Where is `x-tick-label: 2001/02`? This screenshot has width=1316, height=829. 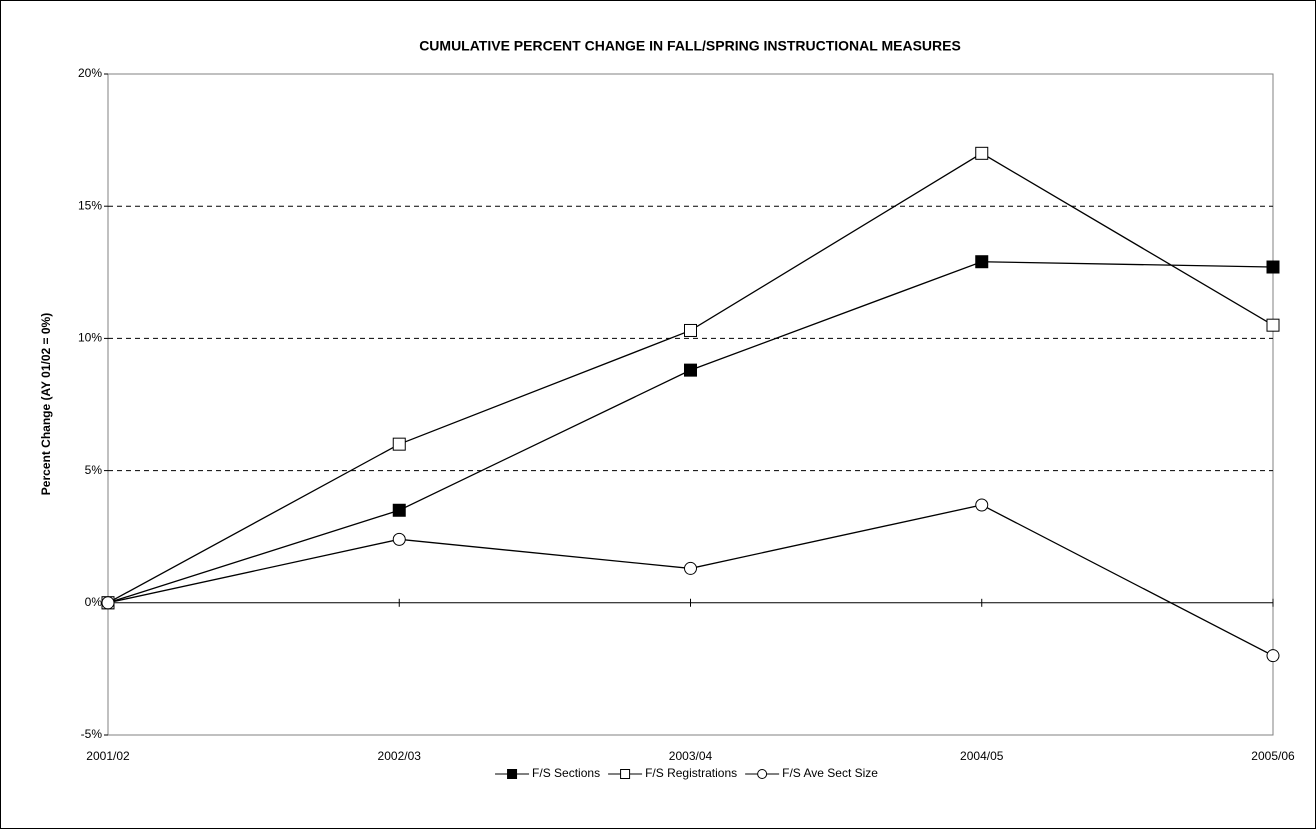
x-tick-label: 2001/02 is located at coordinates (108, 756).